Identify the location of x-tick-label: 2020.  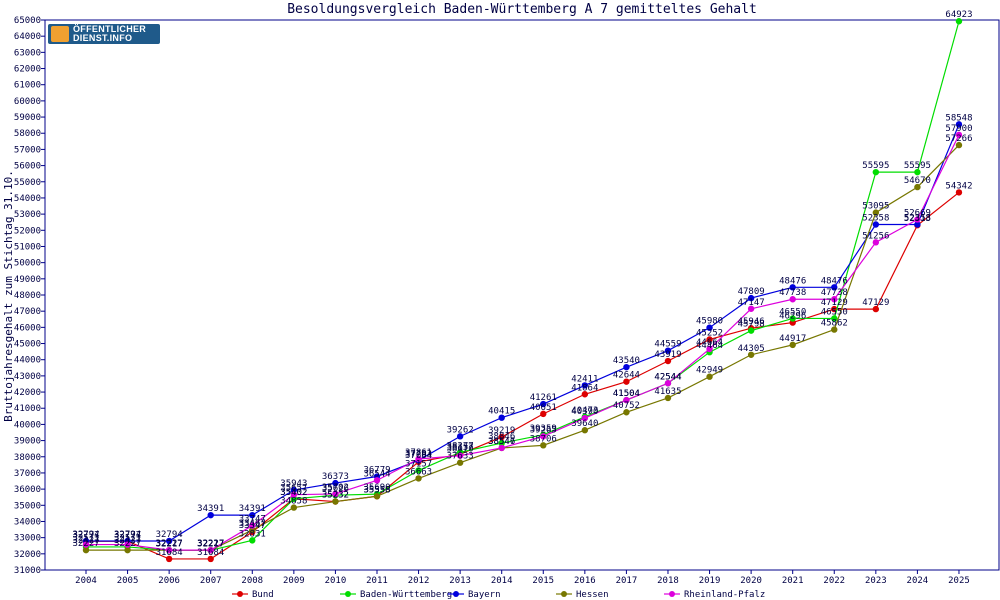
(751, 581).